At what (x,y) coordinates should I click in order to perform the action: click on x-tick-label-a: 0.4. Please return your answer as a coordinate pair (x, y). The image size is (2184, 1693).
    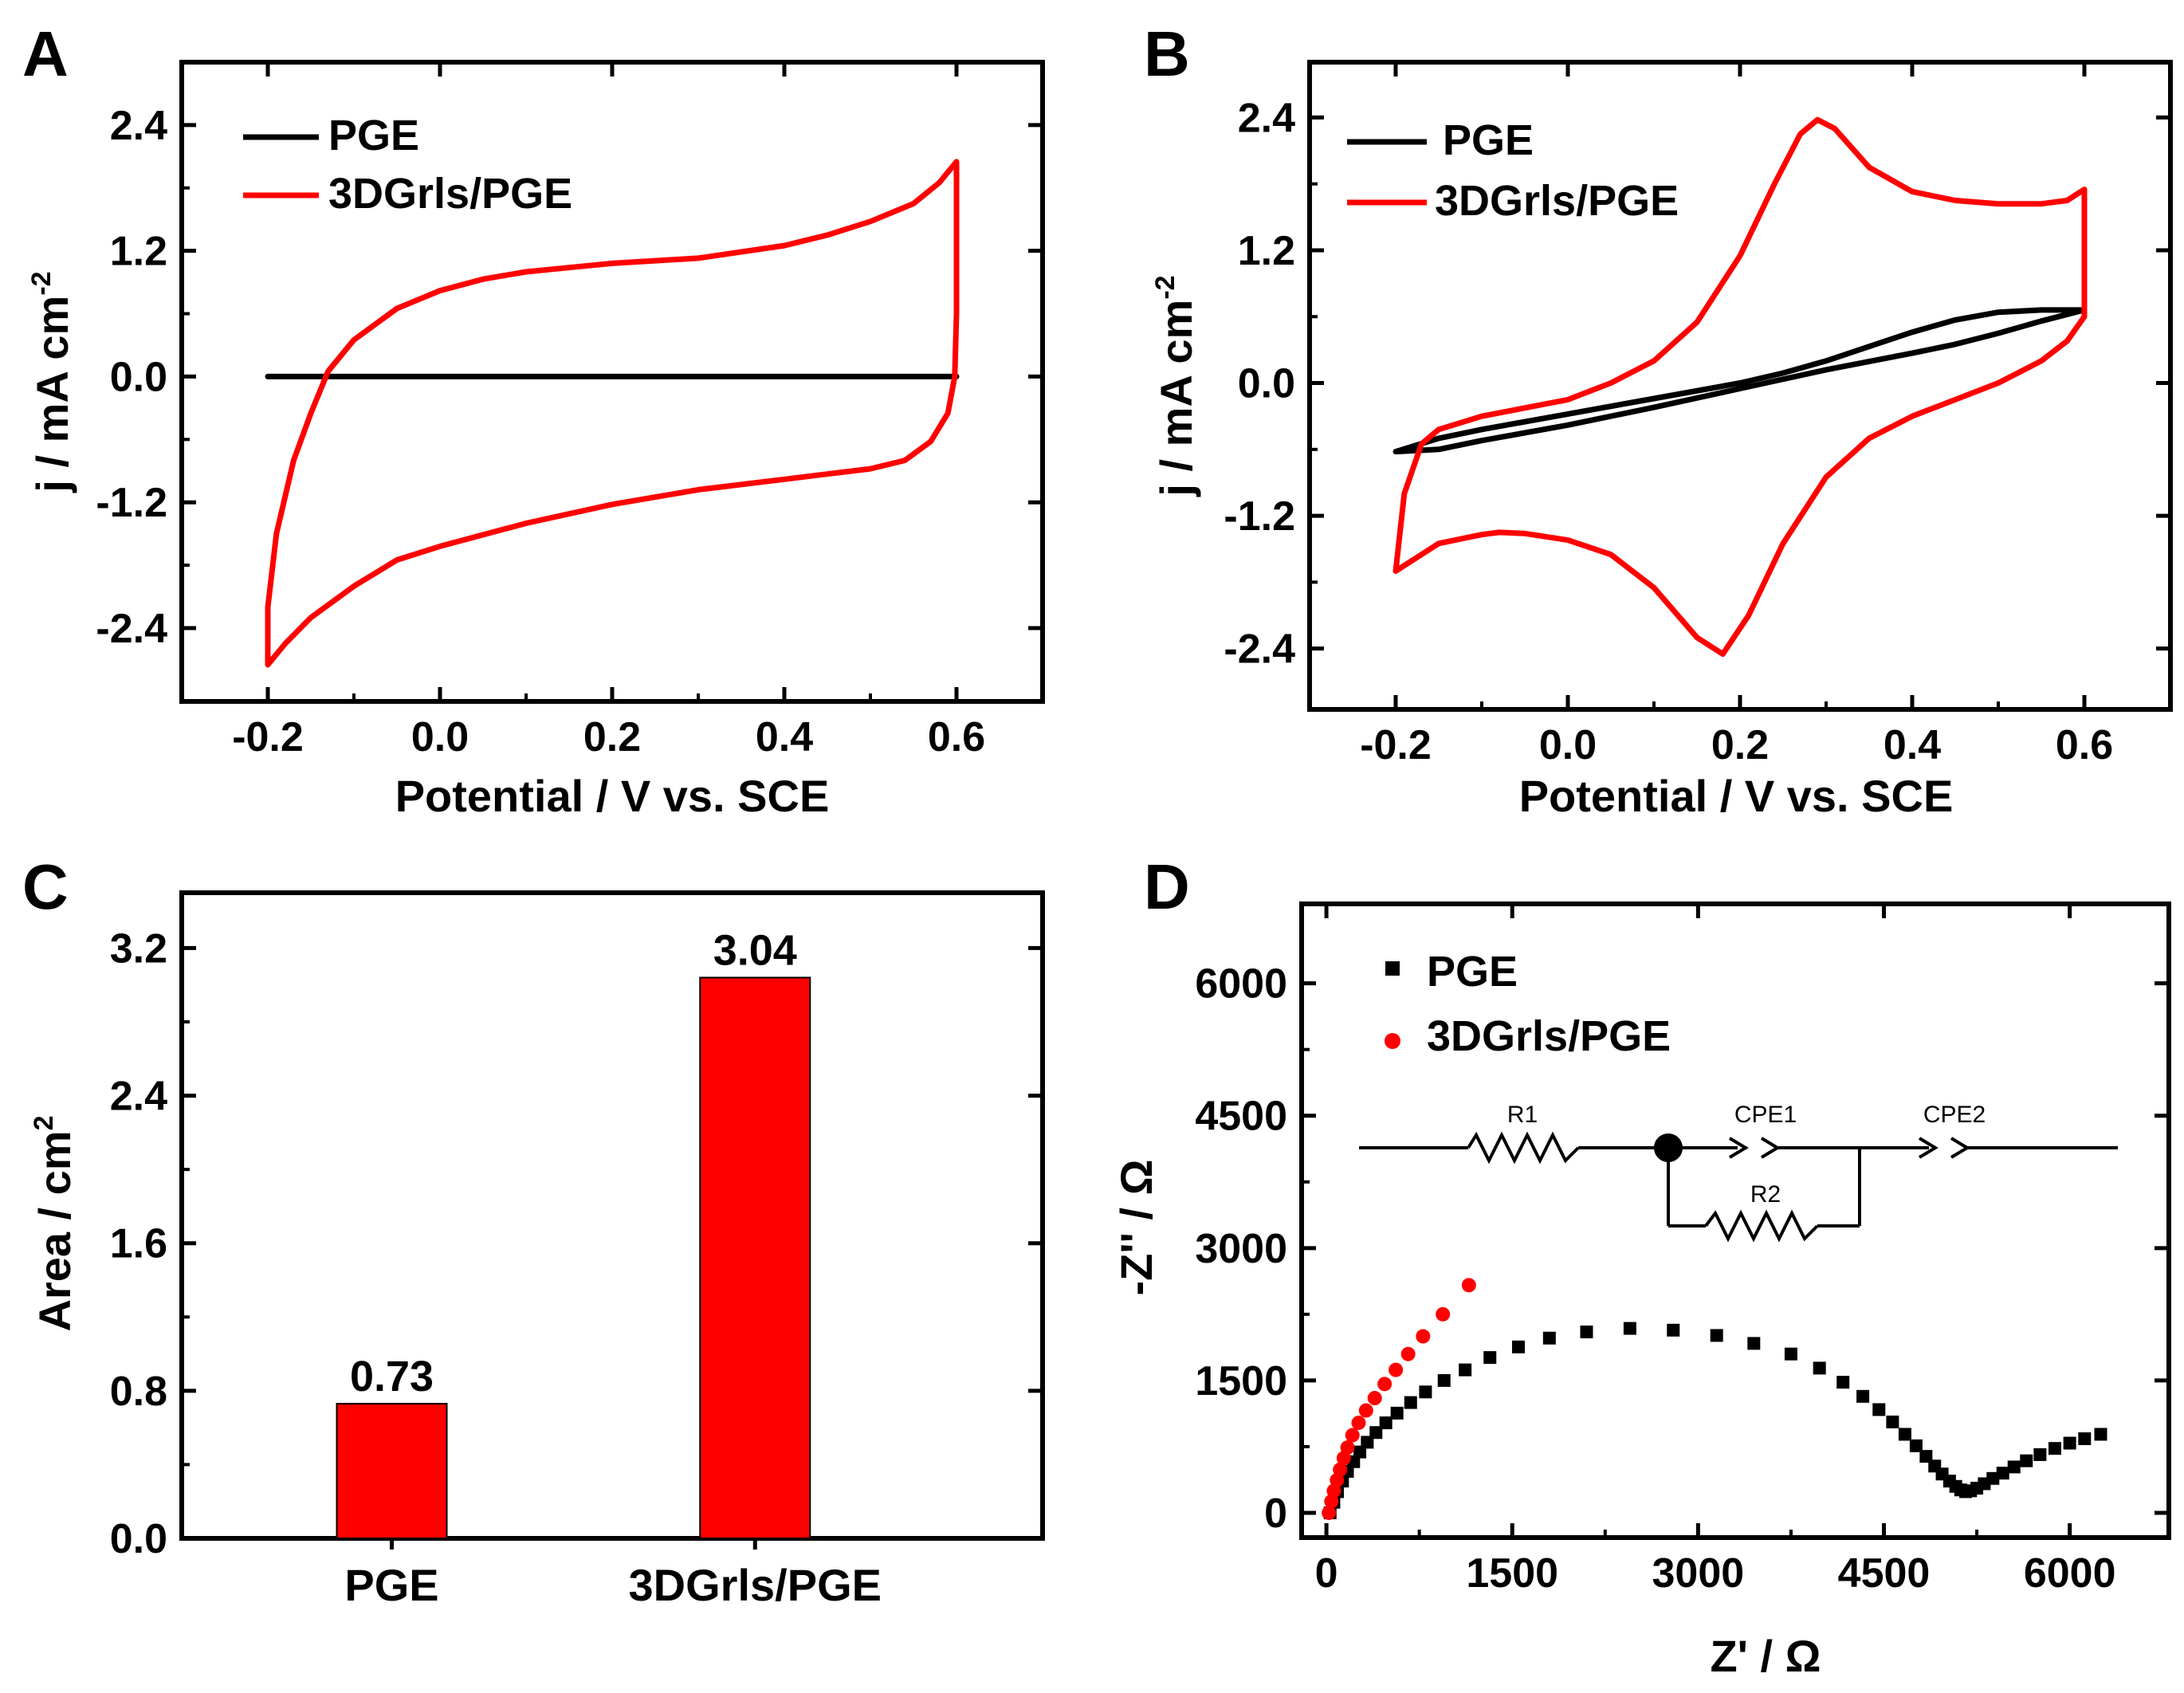
    Looking at the image, I should click on (784, 737).